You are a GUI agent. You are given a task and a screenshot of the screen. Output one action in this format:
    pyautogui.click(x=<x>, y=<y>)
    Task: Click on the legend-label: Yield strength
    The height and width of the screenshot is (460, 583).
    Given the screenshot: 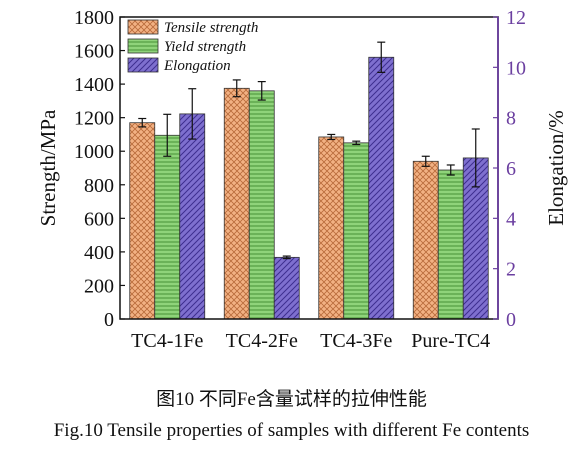 What is the action you would take?
    pyautogui.click(x=205, y=47)
    